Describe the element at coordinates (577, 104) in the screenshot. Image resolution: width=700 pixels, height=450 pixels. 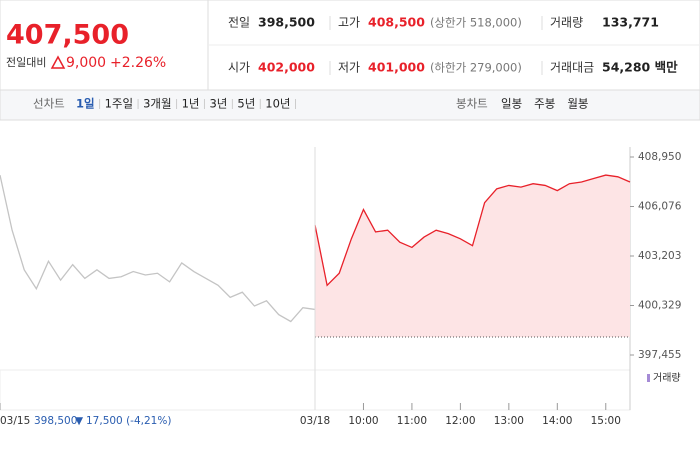
I see `tab: 월봉` at that location.